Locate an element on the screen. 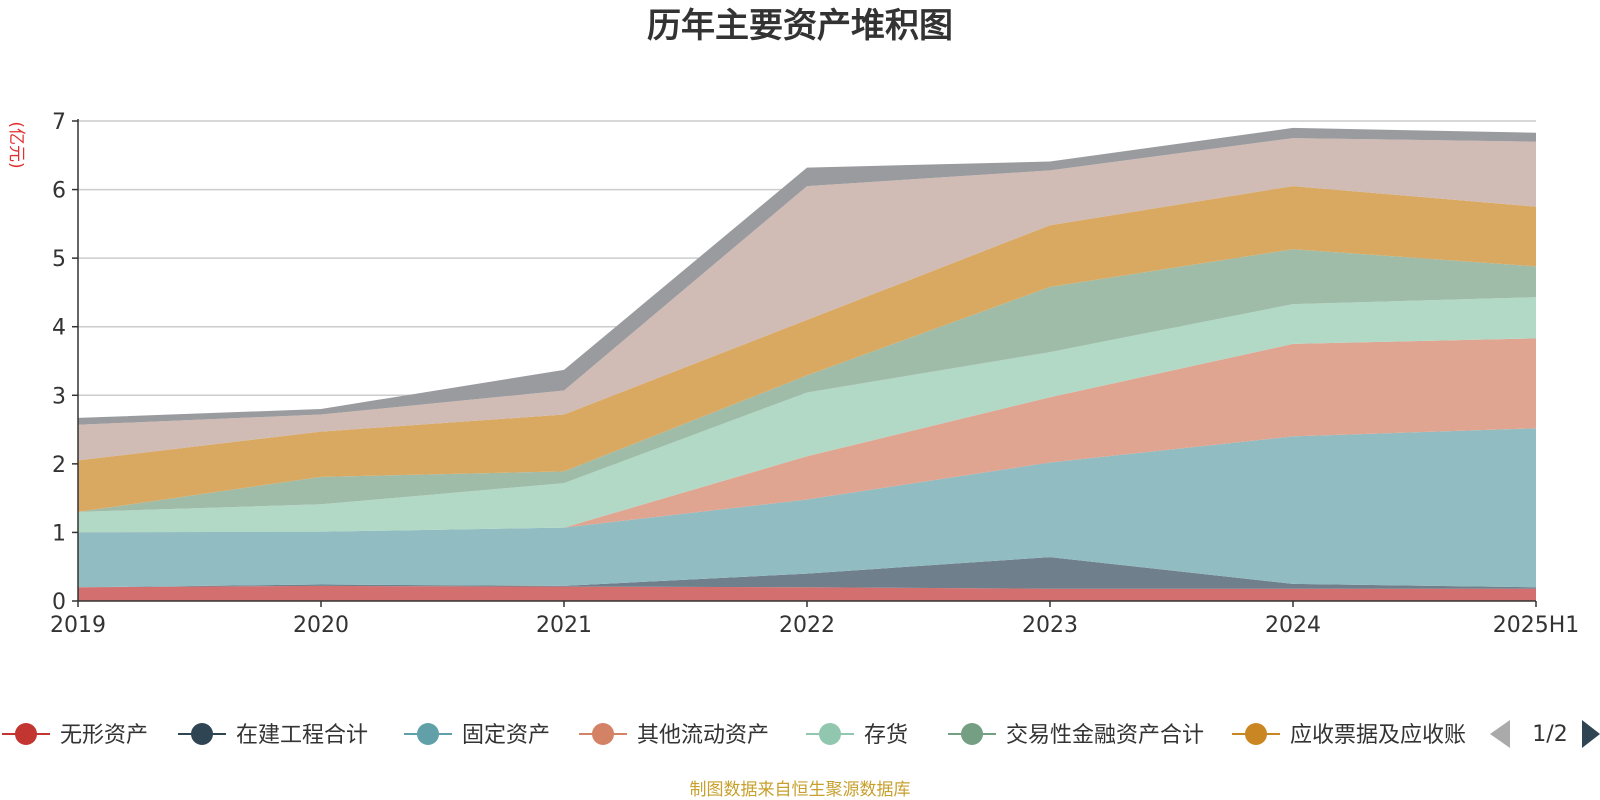  source-note: 制图数据来自恒生聚源数据库 is located at coordinates (800, 790).